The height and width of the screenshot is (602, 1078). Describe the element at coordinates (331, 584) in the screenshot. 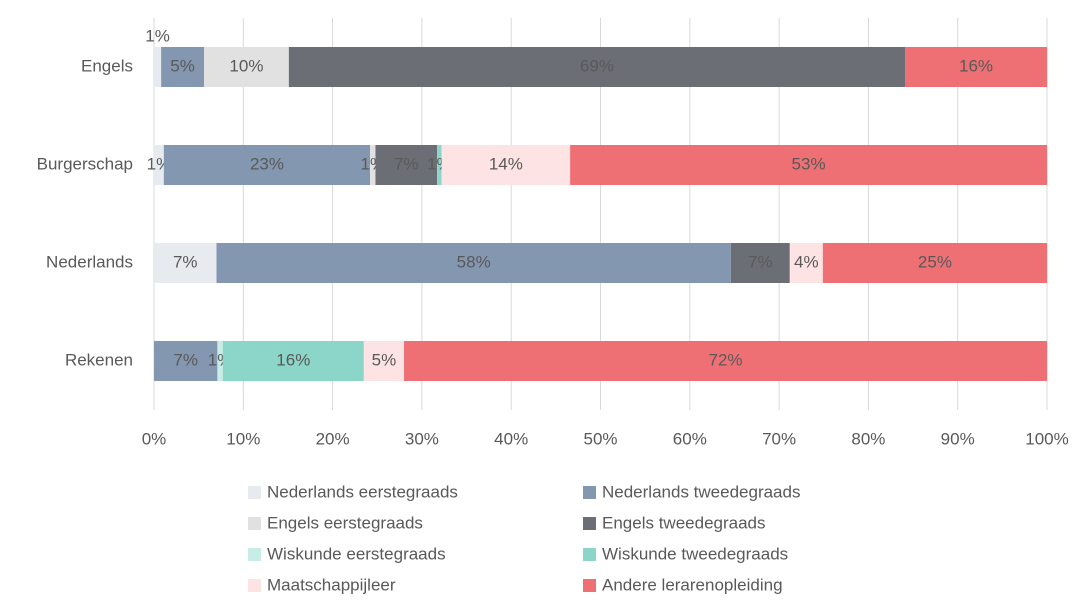

I see `legend-label: Maatschappijleer` at that location.